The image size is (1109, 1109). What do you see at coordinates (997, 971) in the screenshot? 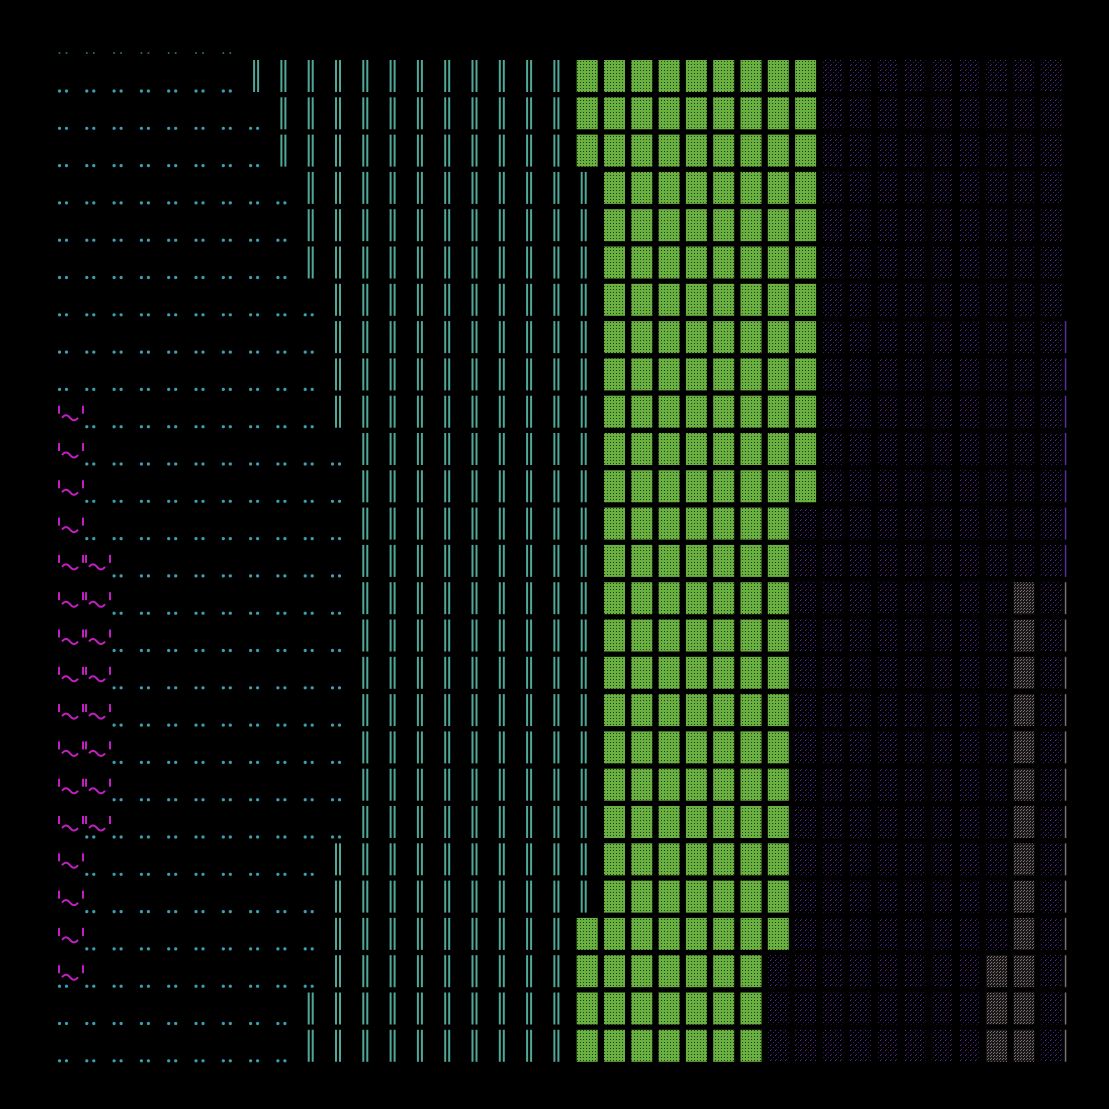
I see `grey-block` at bounding box center [997, 971].